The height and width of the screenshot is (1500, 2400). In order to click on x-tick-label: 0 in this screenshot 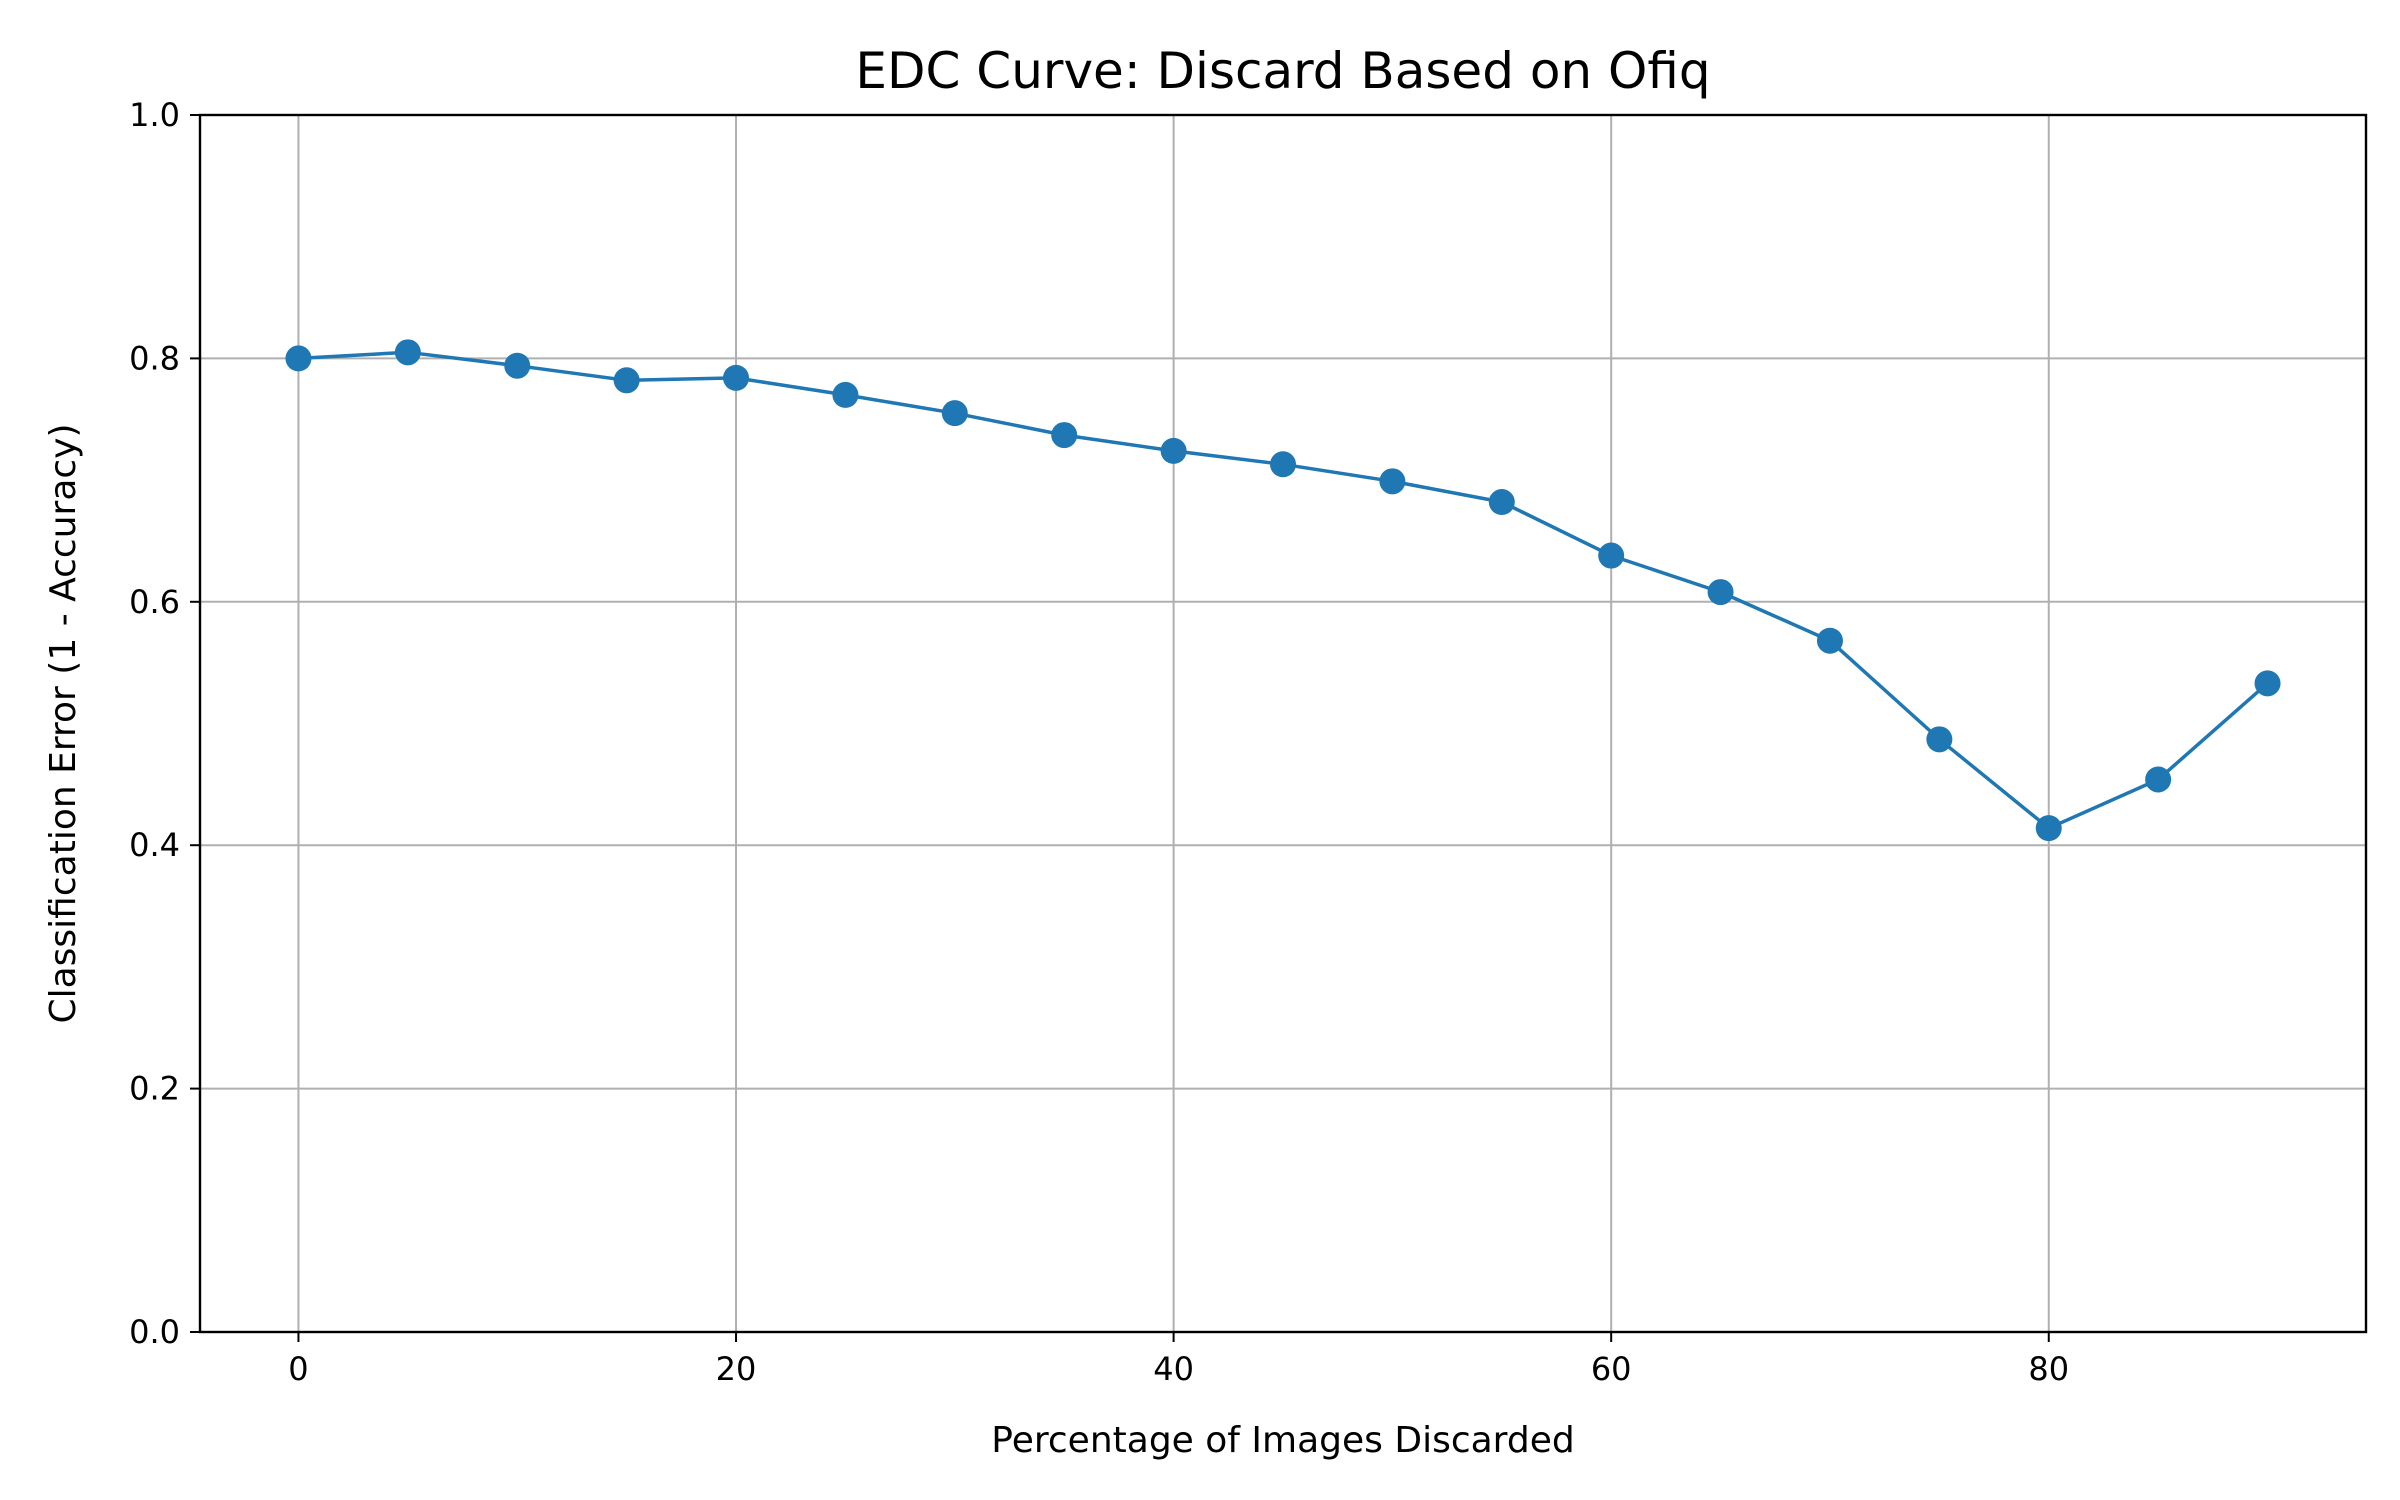, I will do `click(298, 1369)`.